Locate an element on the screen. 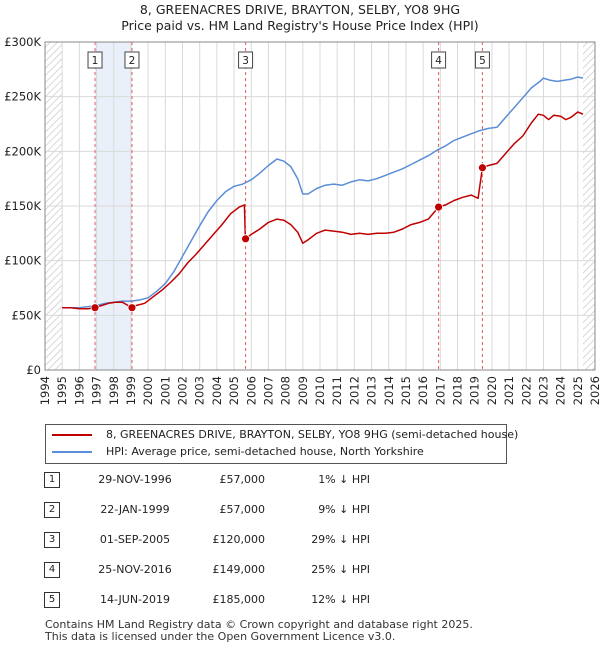  x-tick-label: 2019 is located at coordinates (475, 390).